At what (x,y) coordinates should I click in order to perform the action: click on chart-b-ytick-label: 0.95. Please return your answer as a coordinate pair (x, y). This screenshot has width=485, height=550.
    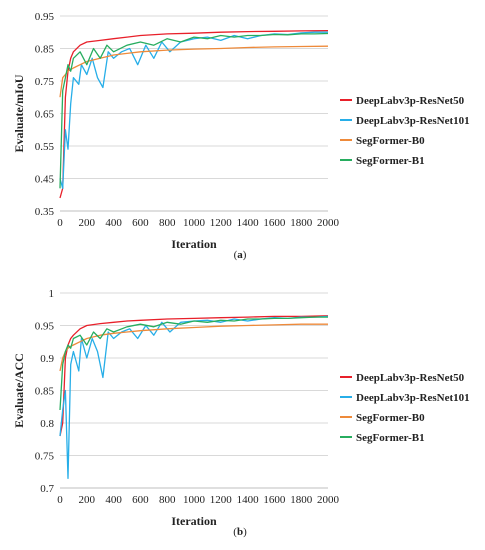
    Looking at the image, I should click on (45, 327).